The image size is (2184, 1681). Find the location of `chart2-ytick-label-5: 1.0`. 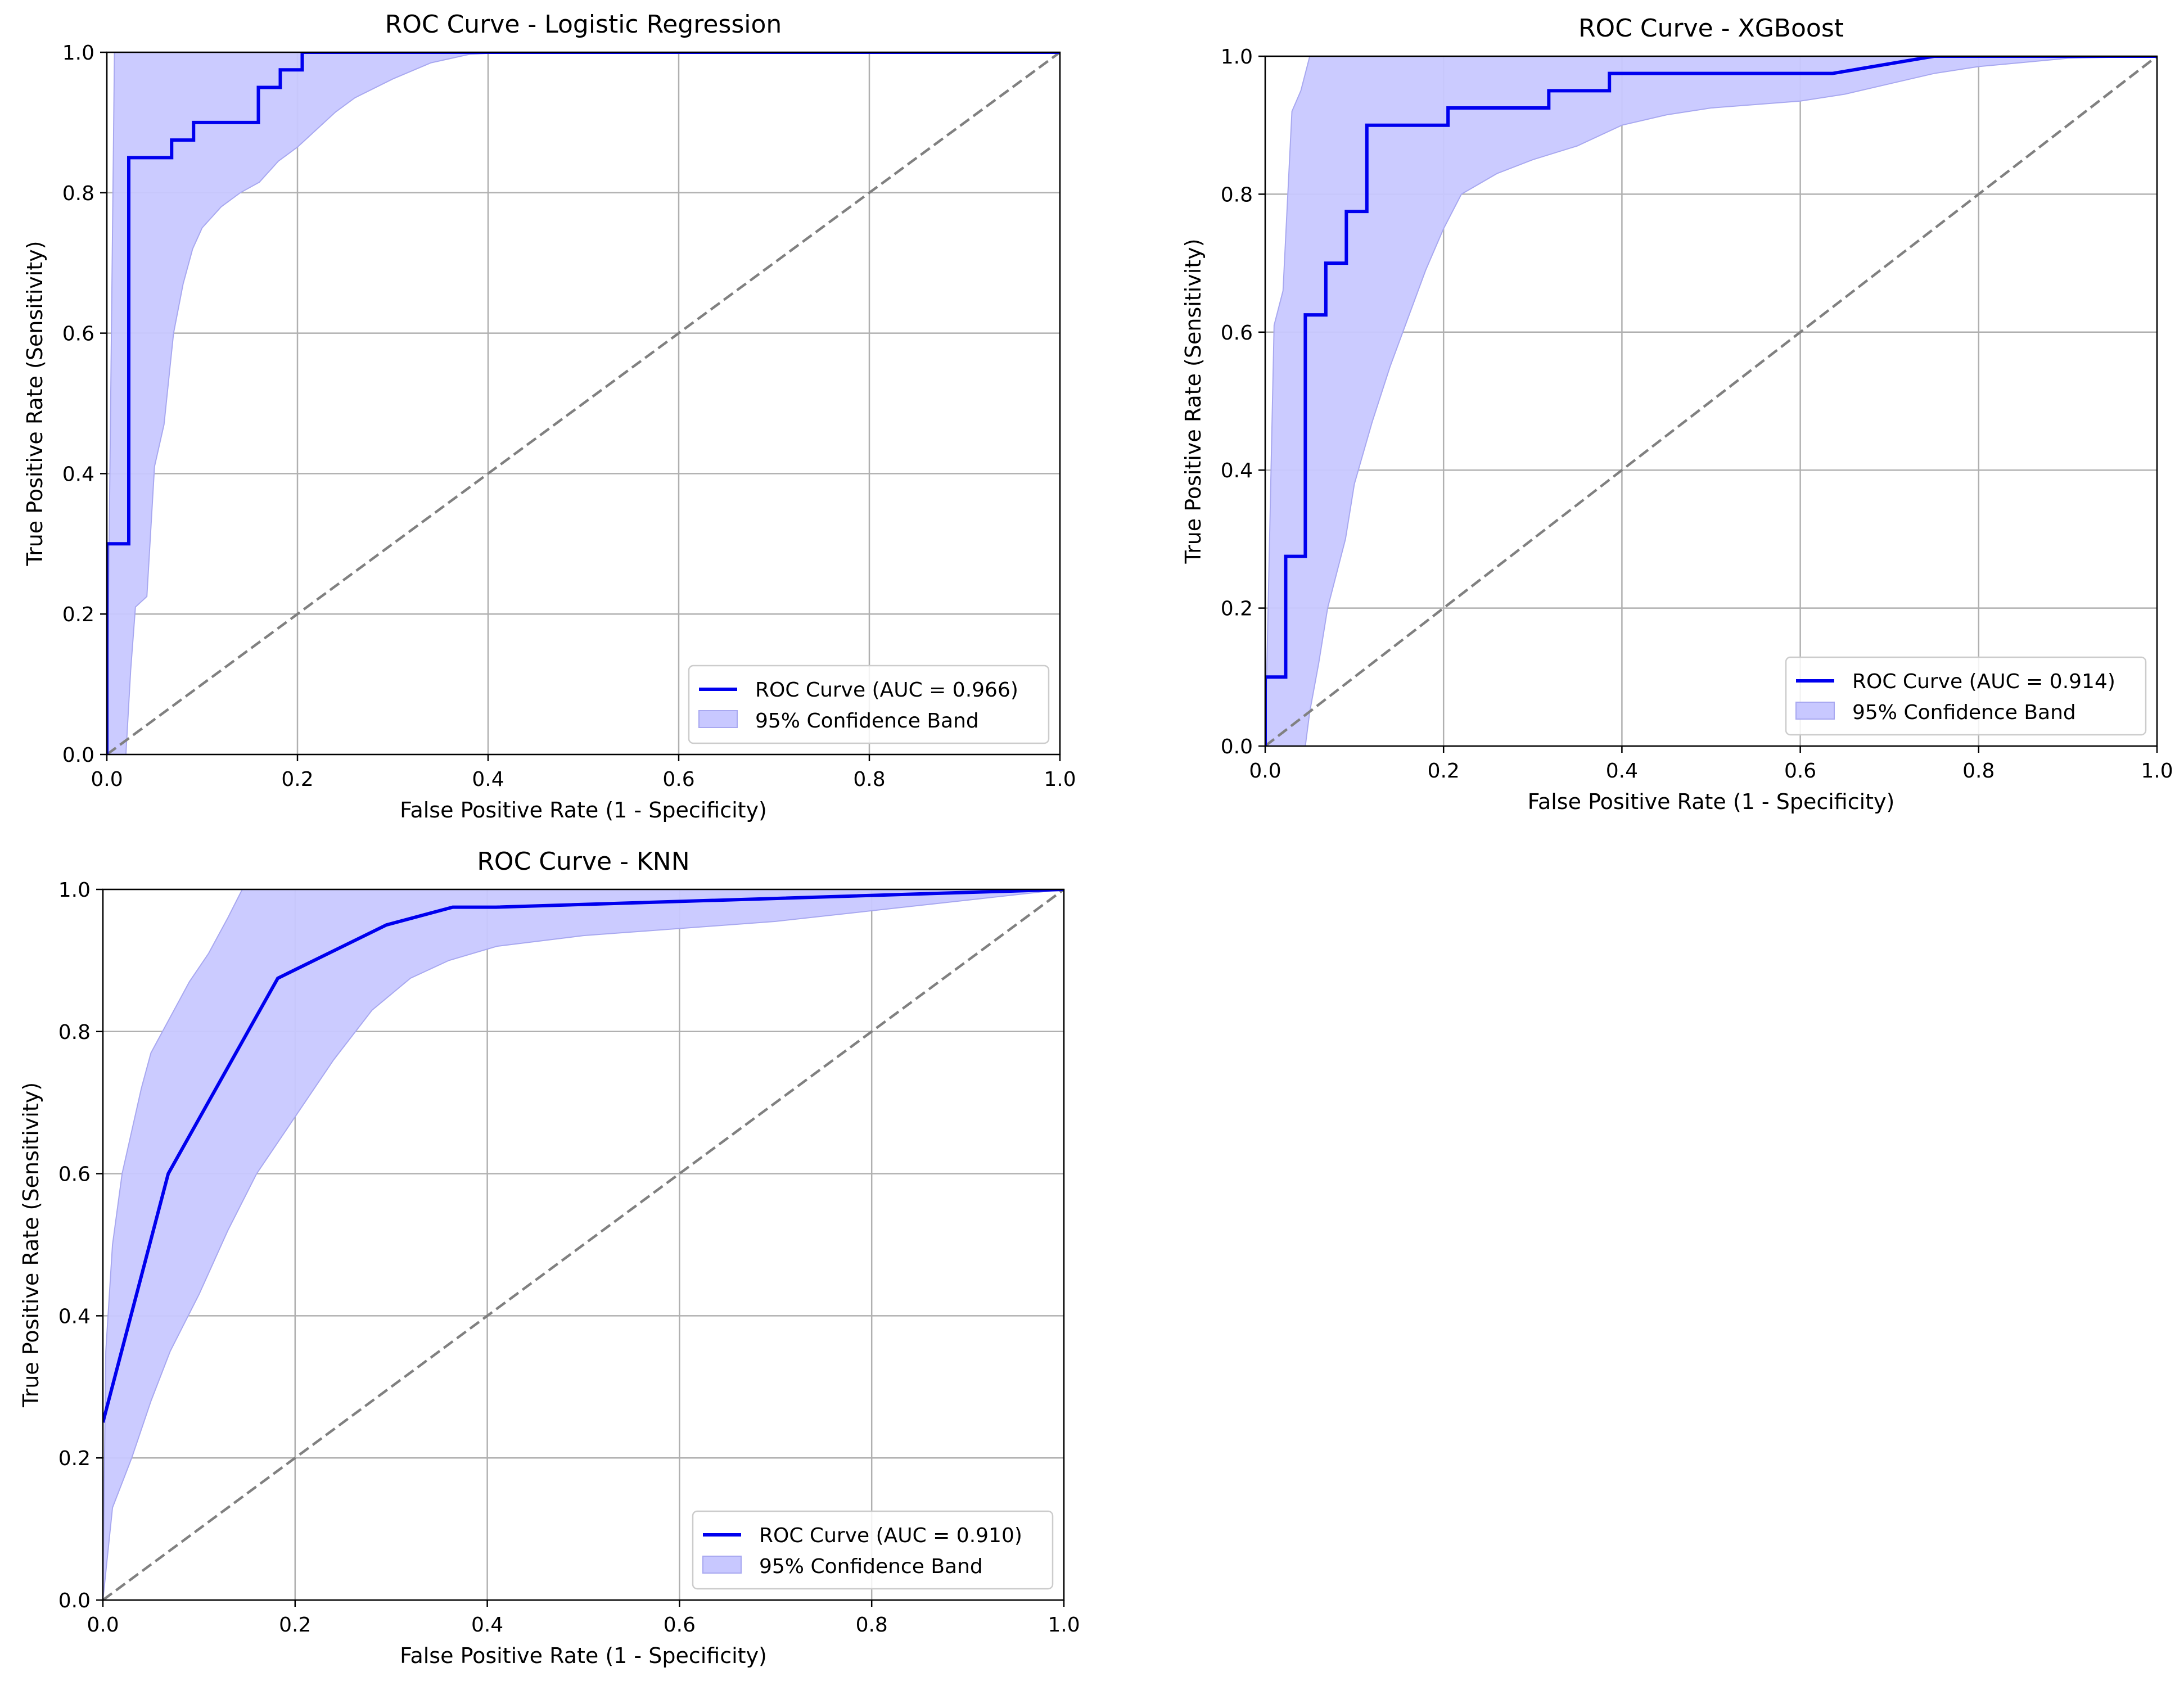

chart2-ytick-label-5: 1.0 is located at coordinates (1237, 57).